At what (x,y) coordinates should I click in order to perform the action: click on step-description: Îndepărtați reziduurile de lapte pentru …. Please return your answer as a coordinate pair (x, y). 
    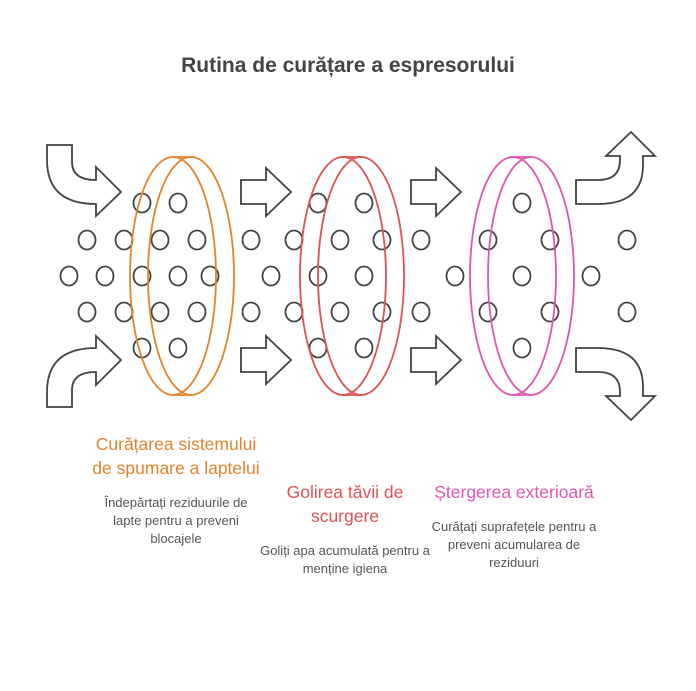
    Looking at the image, I should click on (176, 520).